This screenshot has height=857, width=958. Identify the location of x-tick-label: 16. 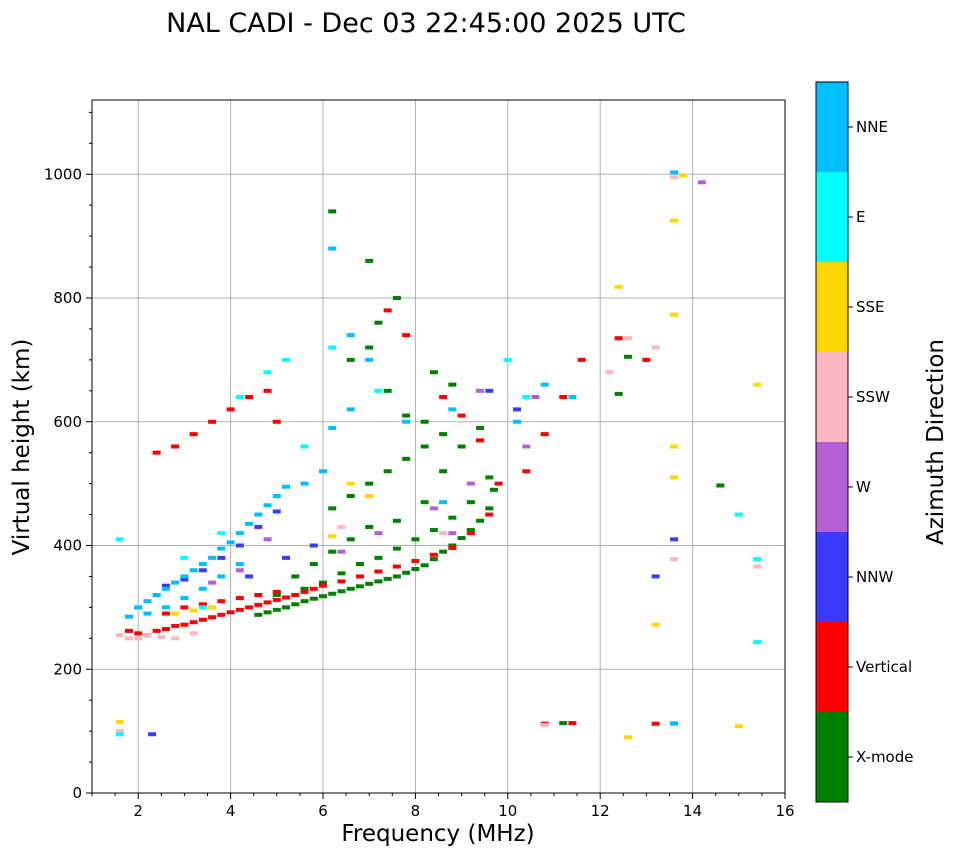
(784, 811).